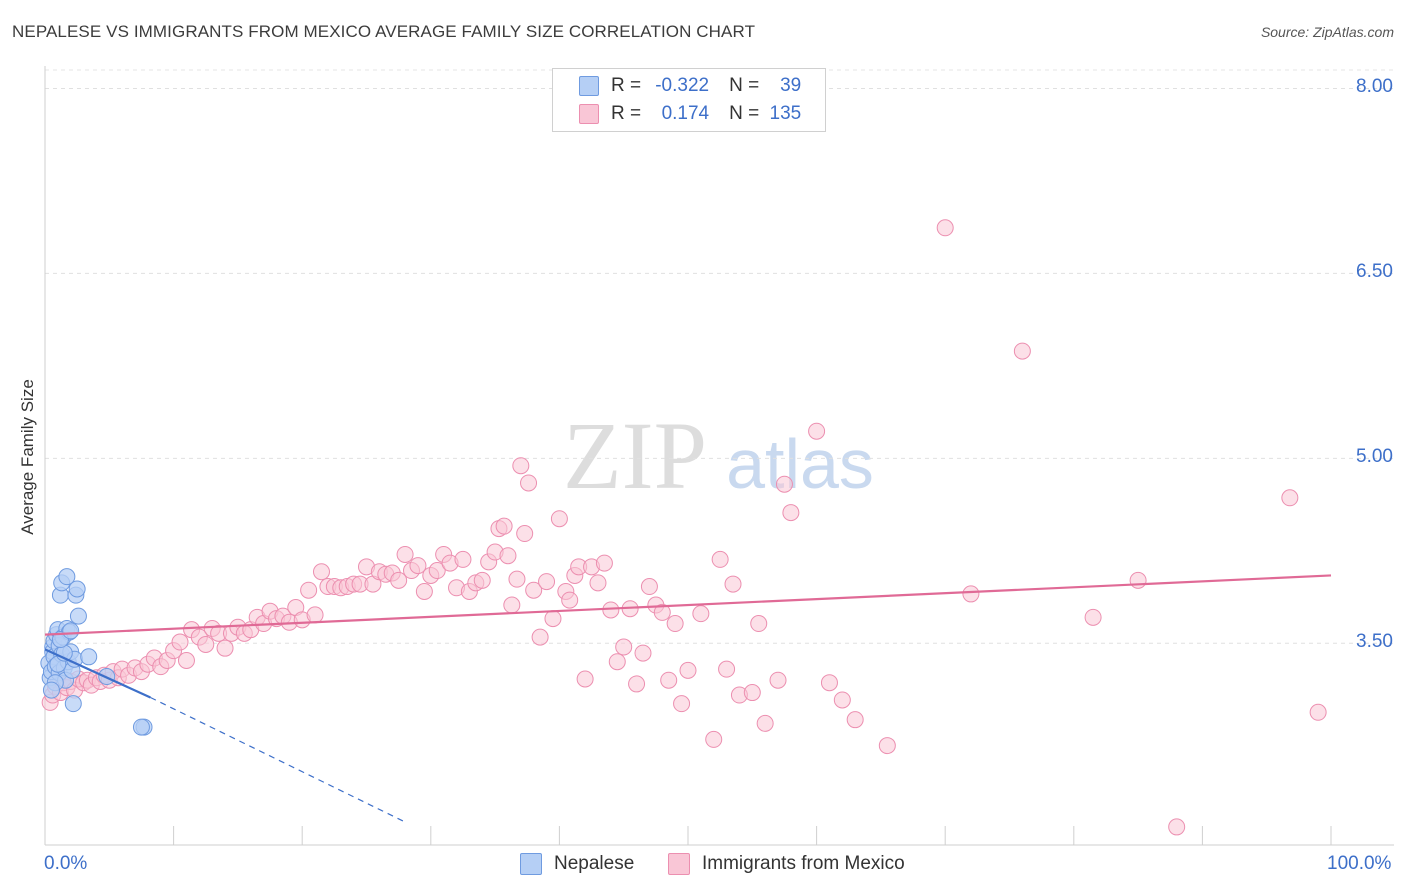 This screenshot has width=1406, height=892. Describe the element at coordinates (594, 863) in the screenshot. I see `bottom-legend-label-nepalese: Nepalese` at that location.